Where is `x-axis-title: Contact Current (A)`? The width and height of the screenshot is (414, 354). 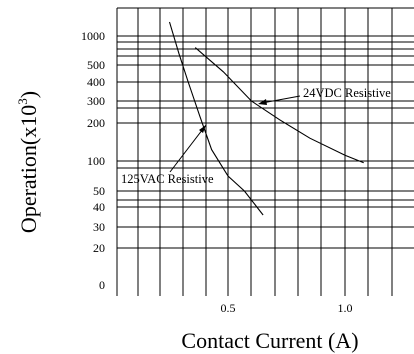
x-axis-title: Contact Current (A) is located at coordinates (269, 340).